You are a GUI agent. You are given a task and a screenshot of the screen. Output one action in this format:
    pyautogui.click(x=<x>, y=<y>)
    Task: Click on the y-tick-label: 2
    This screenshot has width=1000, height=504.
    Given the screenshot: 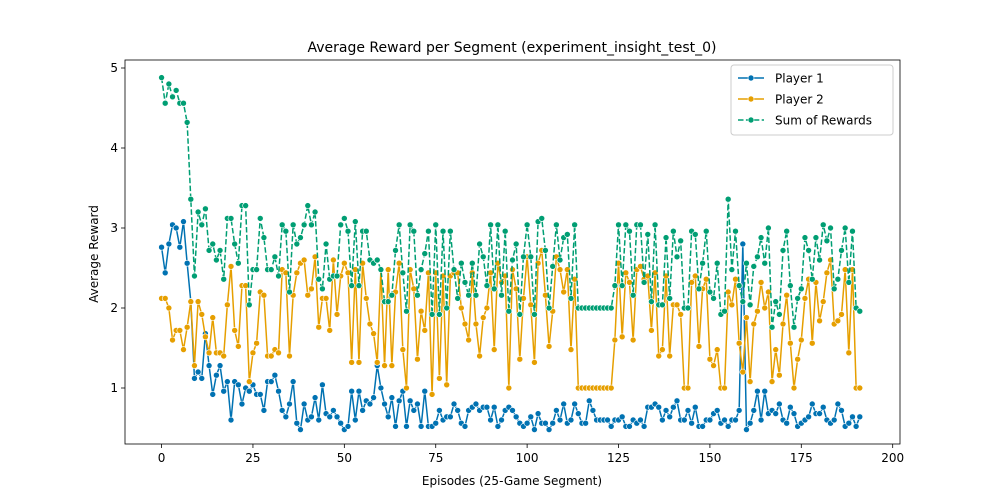 What is the action you would take?
    pyautogui.click(x=114, y=308)
    